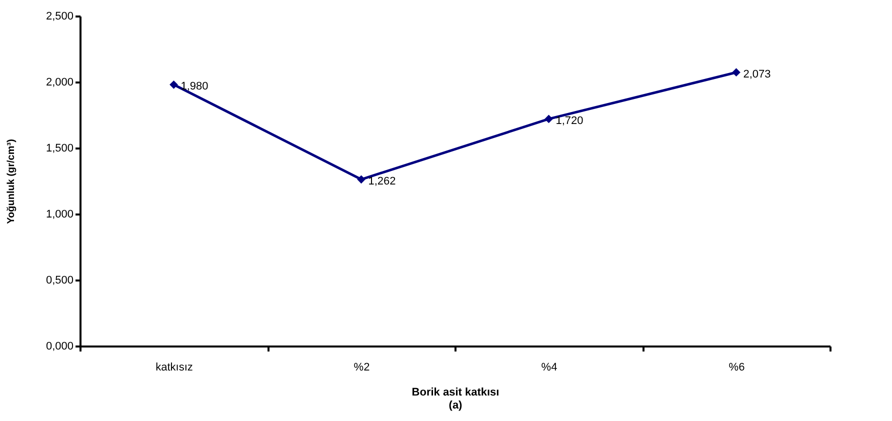  Describe the element at coordinates (174, 368) in the screenshot. I see `x-tick-label: katkısız` at that location.